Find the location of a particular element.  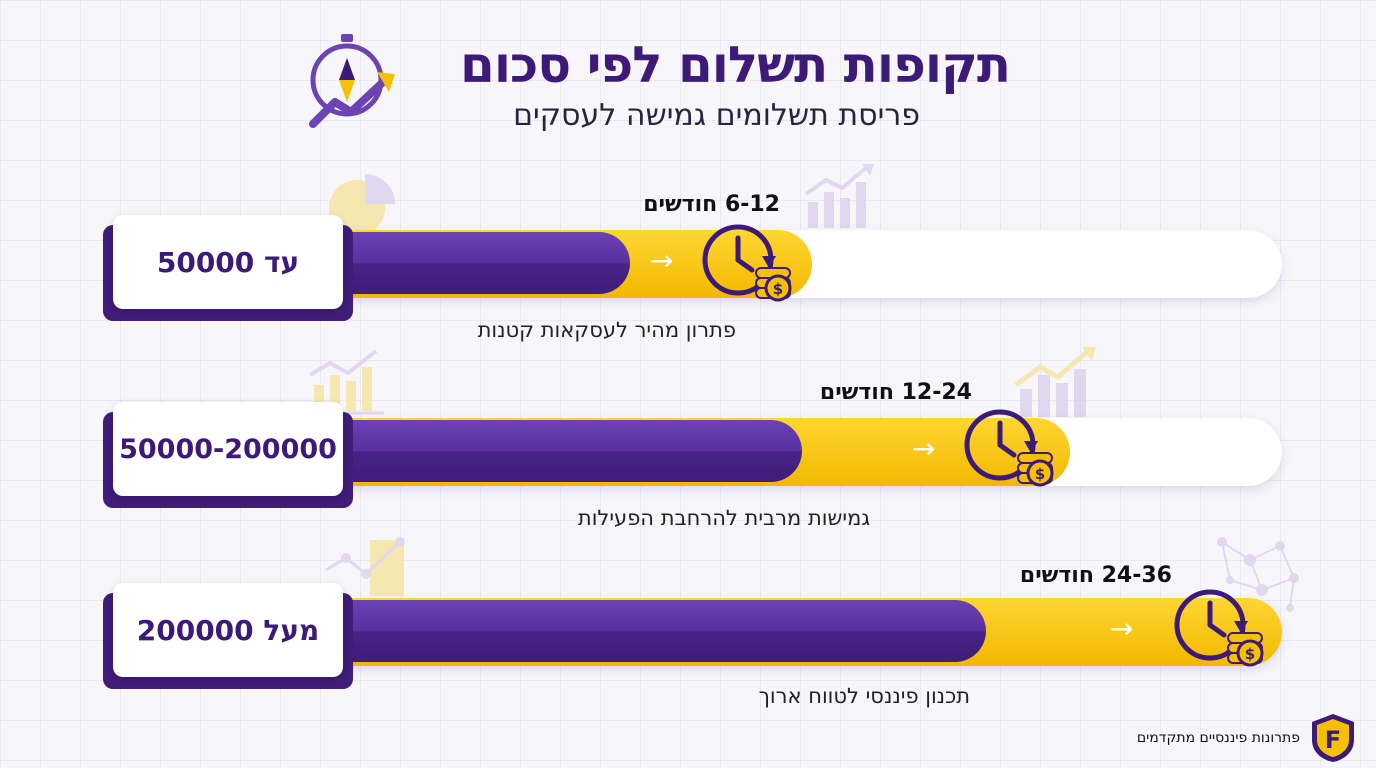

amount-box: מעל 200000 is located at coordinates (228, 630).